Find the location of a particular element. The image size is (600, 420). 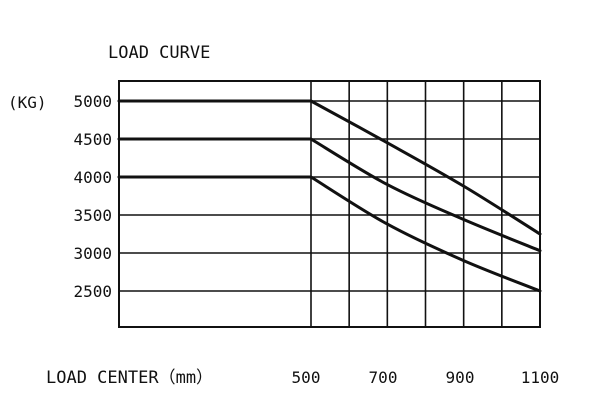

y-tick-label: 3000 is located at coordinates (92, 253).